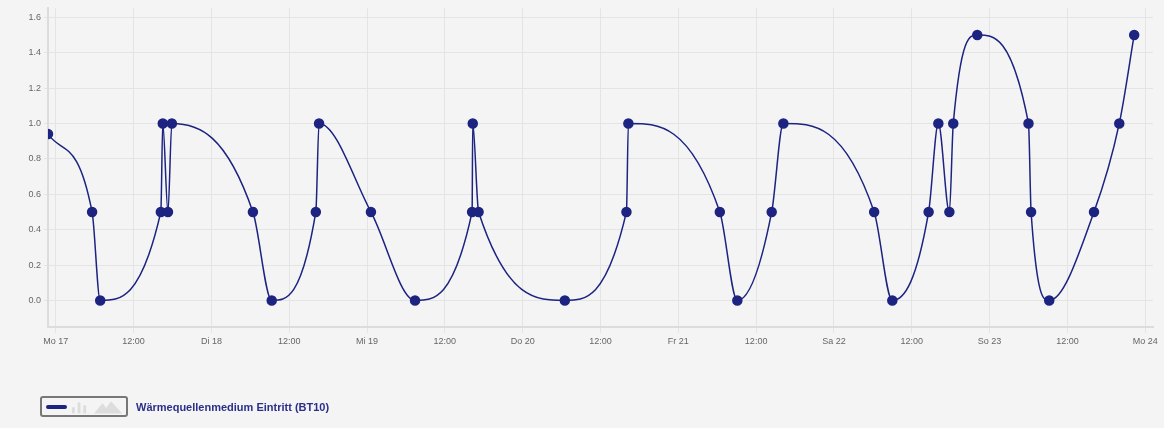 The image size is (1164, 428). I want to click on x-tick-label: Di 18, so click(211, 340).